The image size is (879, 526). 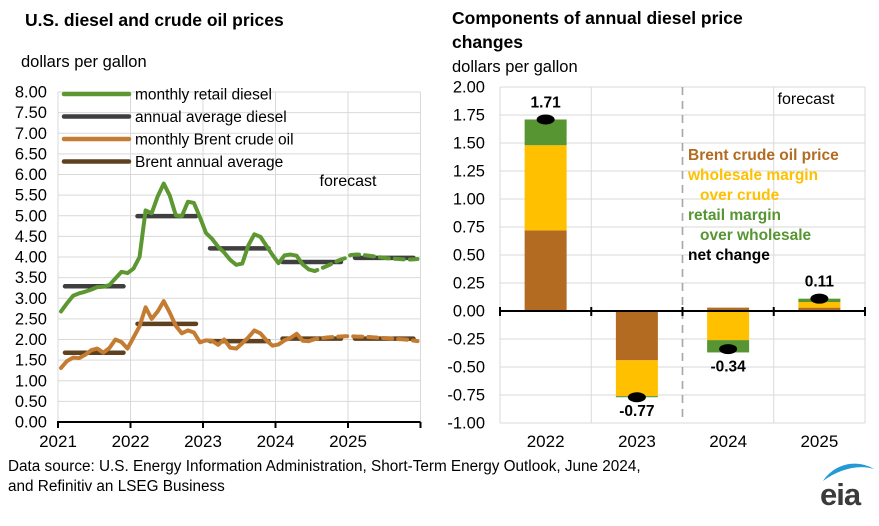 I want to click on svg-text: 4.50, so click(x=31, y=237).